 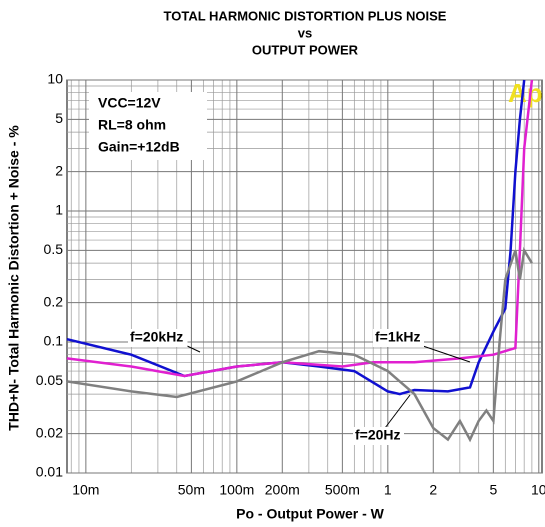 I want to click on y-tick-label: 0.1, so click(x=54, y=341).